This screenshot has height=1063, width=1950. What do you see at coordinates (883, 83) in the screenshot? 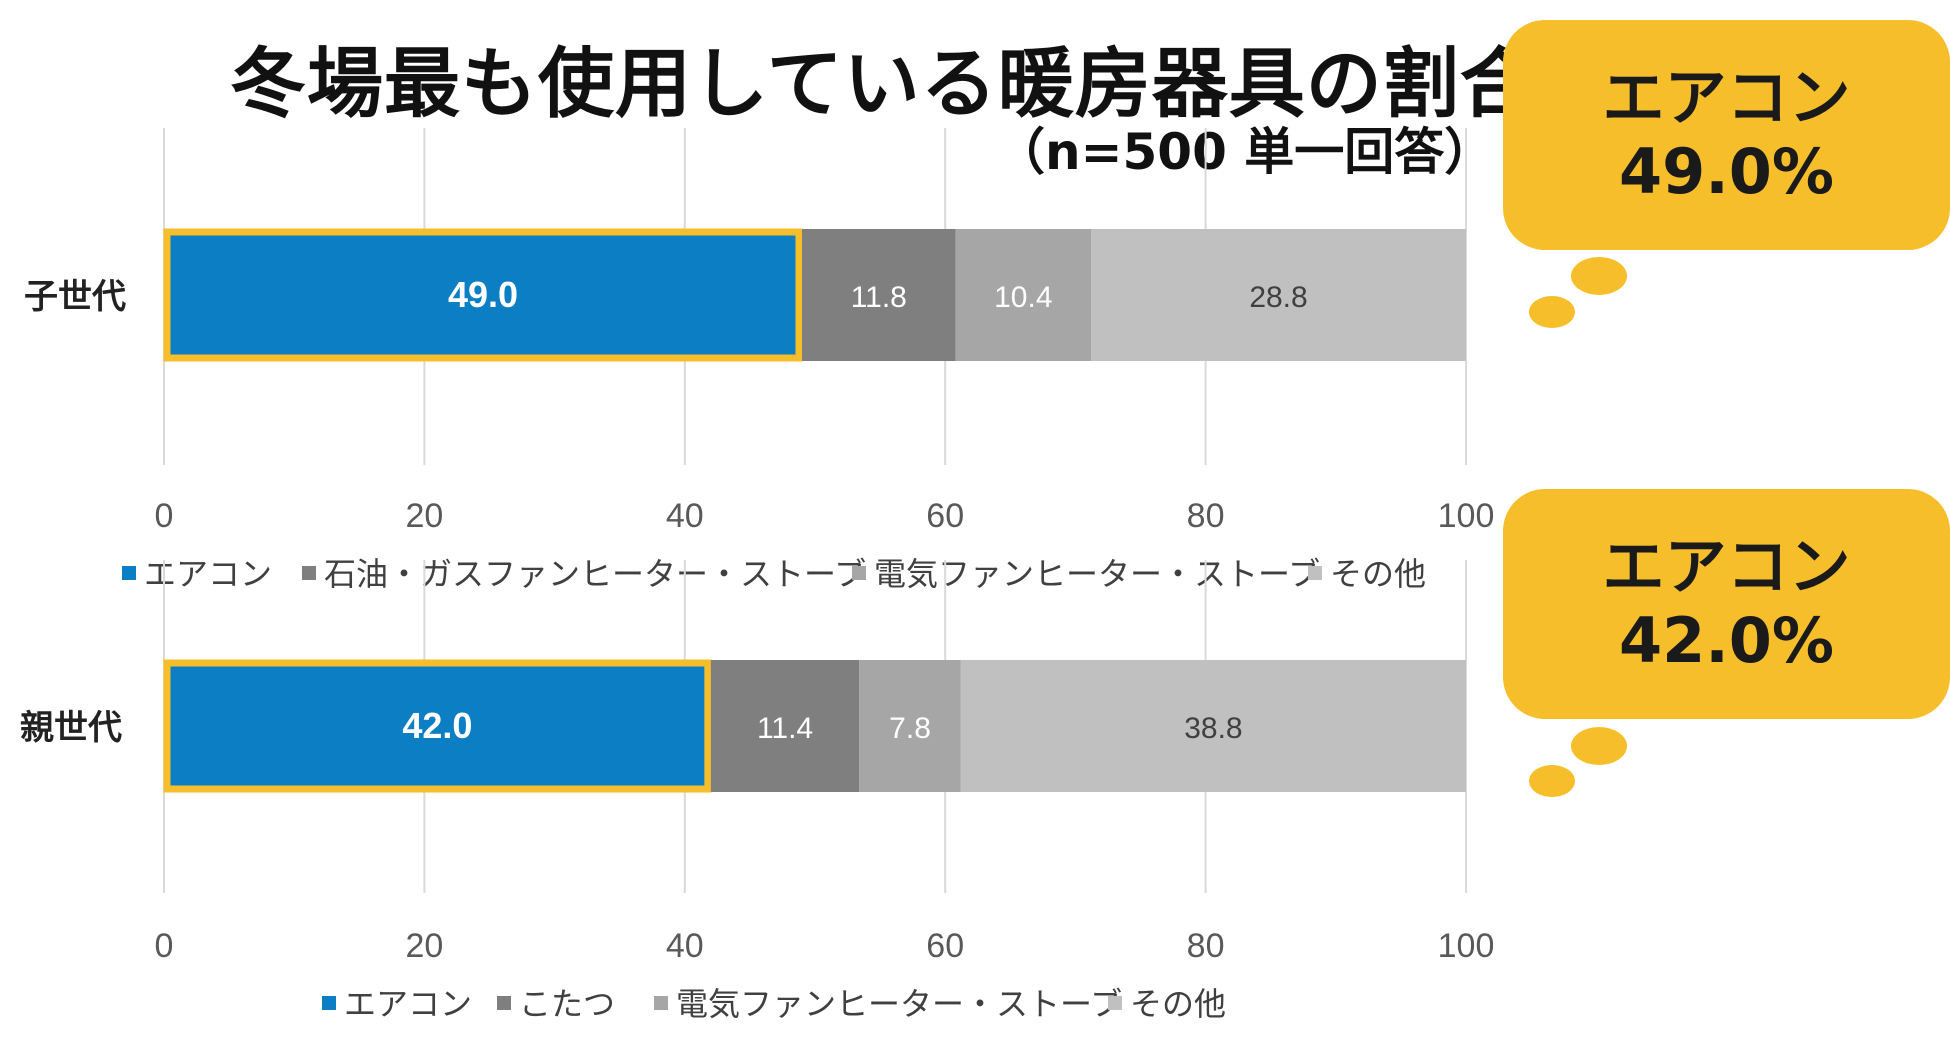
I see `chart-title: 冬場最も使用している暖房器具の割合` at bounding box center [883, 83].